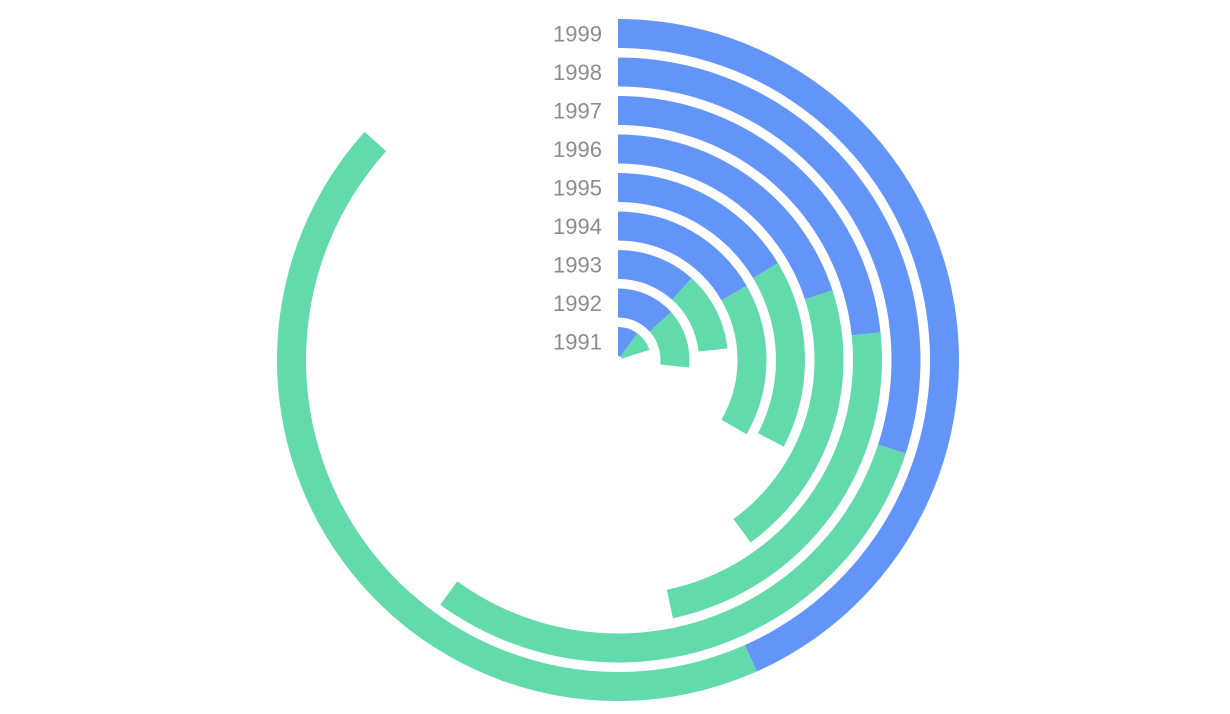 The image size is (1230, 714). Describe the element at coordinates (577, 303) in the screenshot. I see `year-label-1992: 1992` at that location.